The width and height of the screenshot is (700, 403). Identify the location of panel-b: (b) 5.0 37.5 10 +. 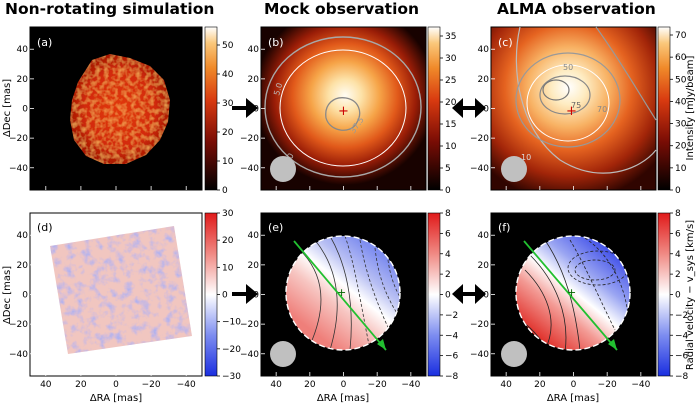
(343, 108).